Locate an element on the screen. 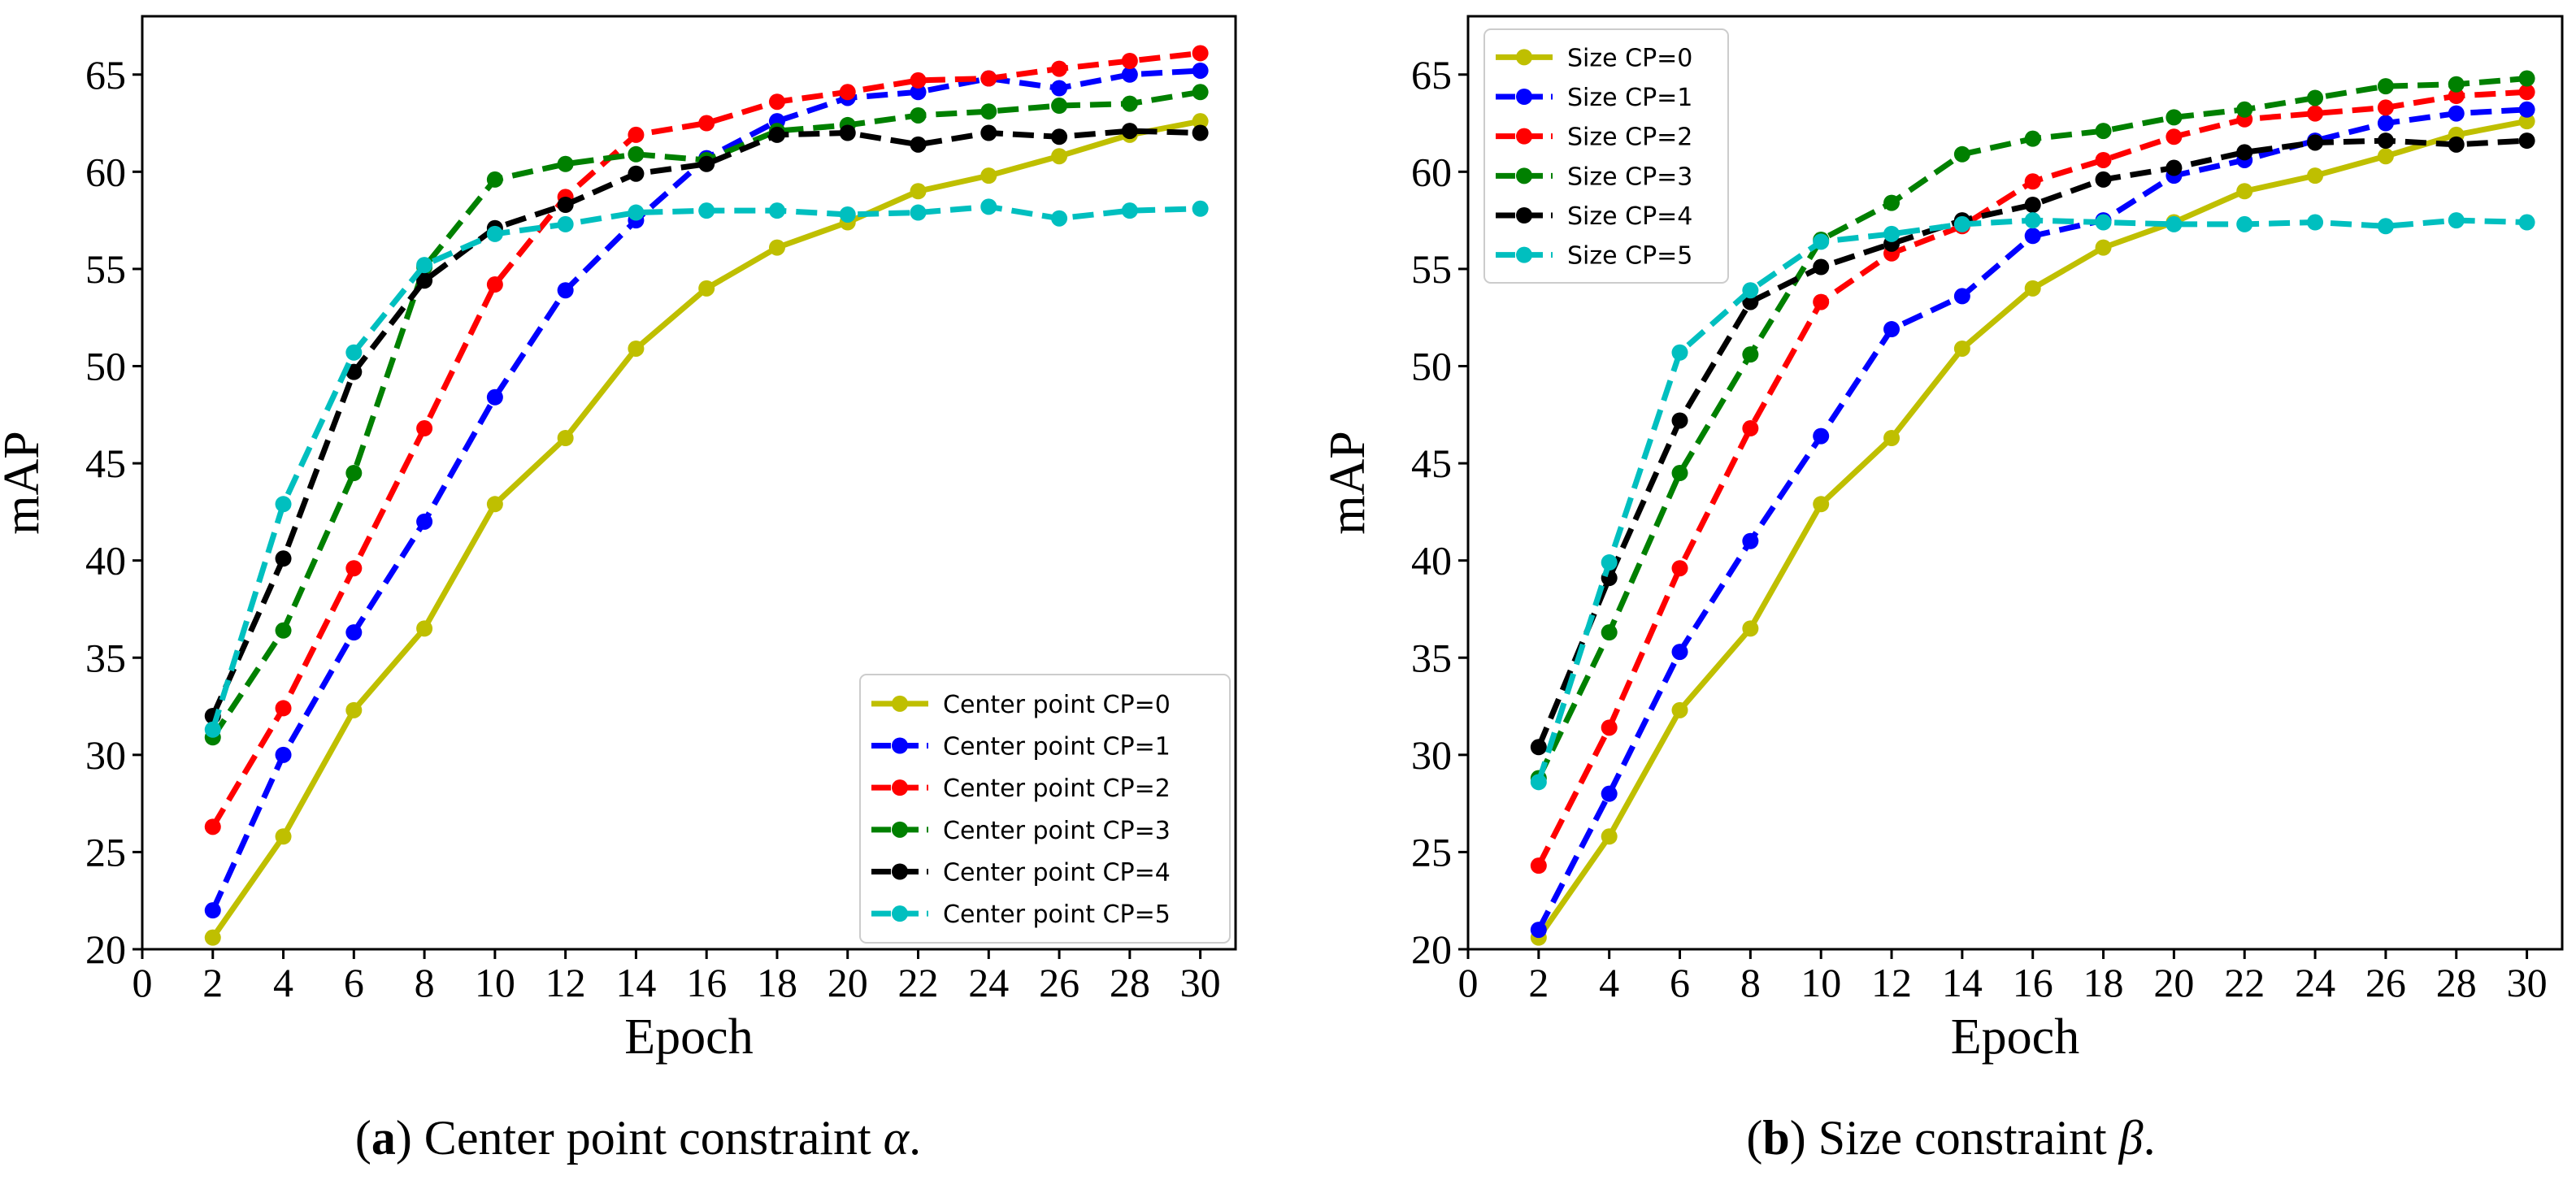  y-tick-label: 65 is located at coordinates (105, 75).